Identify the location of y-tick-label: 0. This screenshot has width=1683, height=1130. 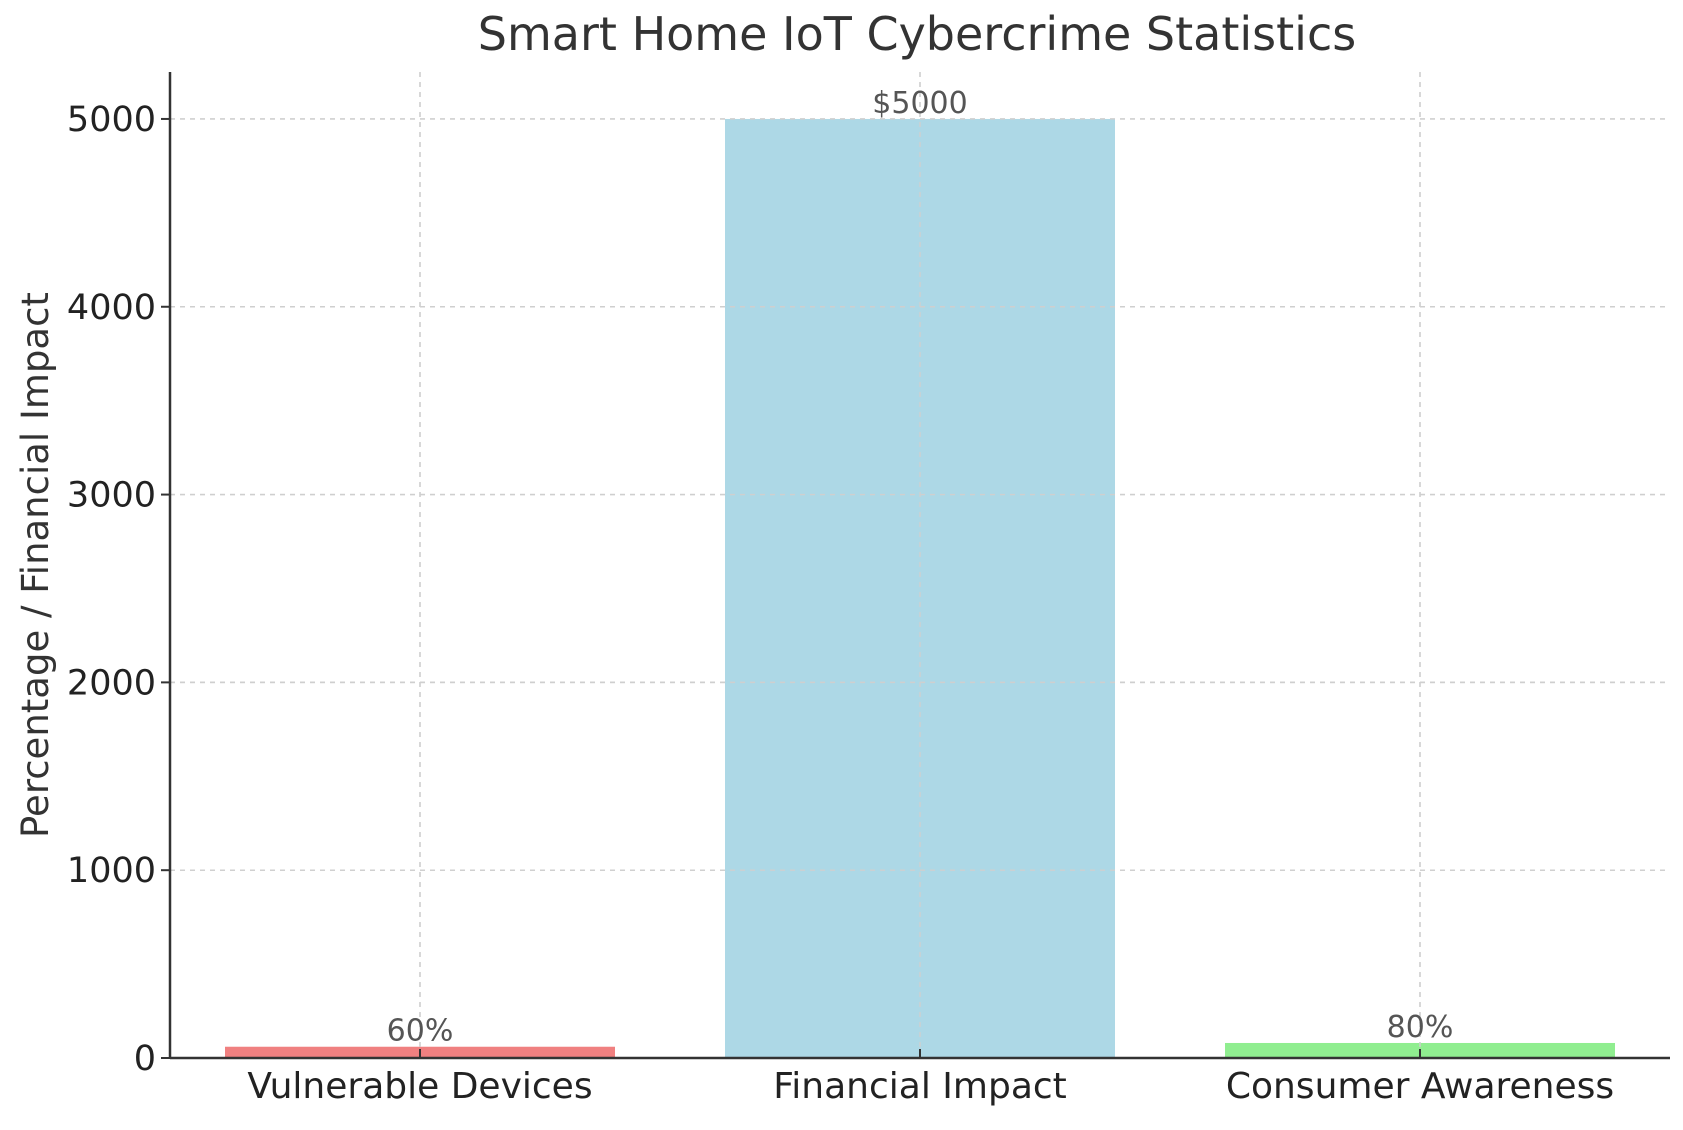
(145, 1059).